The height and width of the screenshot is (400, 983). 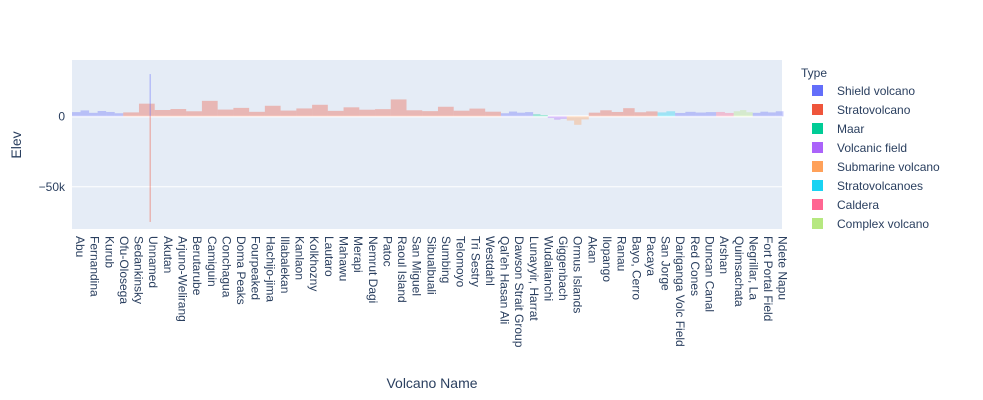 I want to click on x-tick-label: Akutan, so click(x=168, y=254).